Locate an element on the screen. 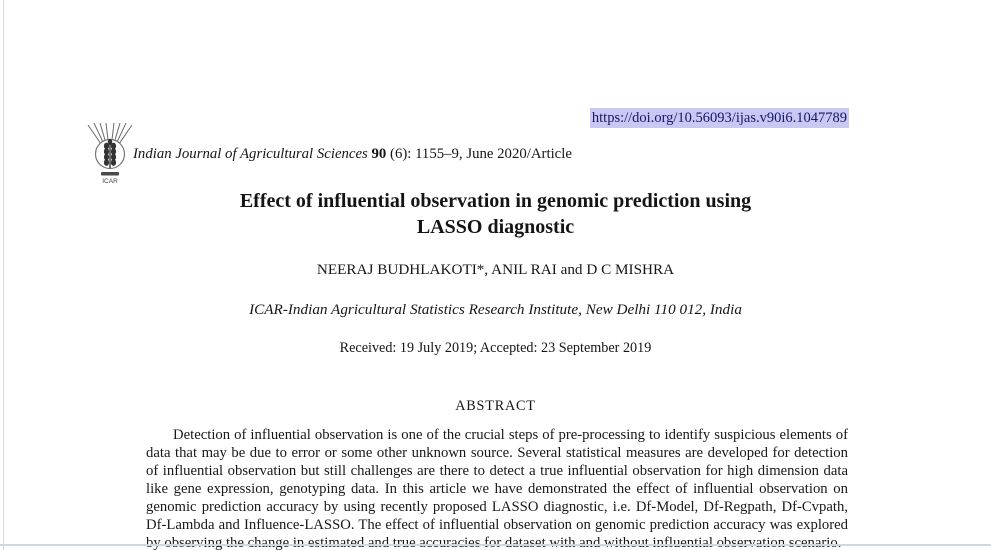 Image resolution: width=991 pixels, height=550 pixels. wheat-ear-icon is located at coordinates (110, 153).